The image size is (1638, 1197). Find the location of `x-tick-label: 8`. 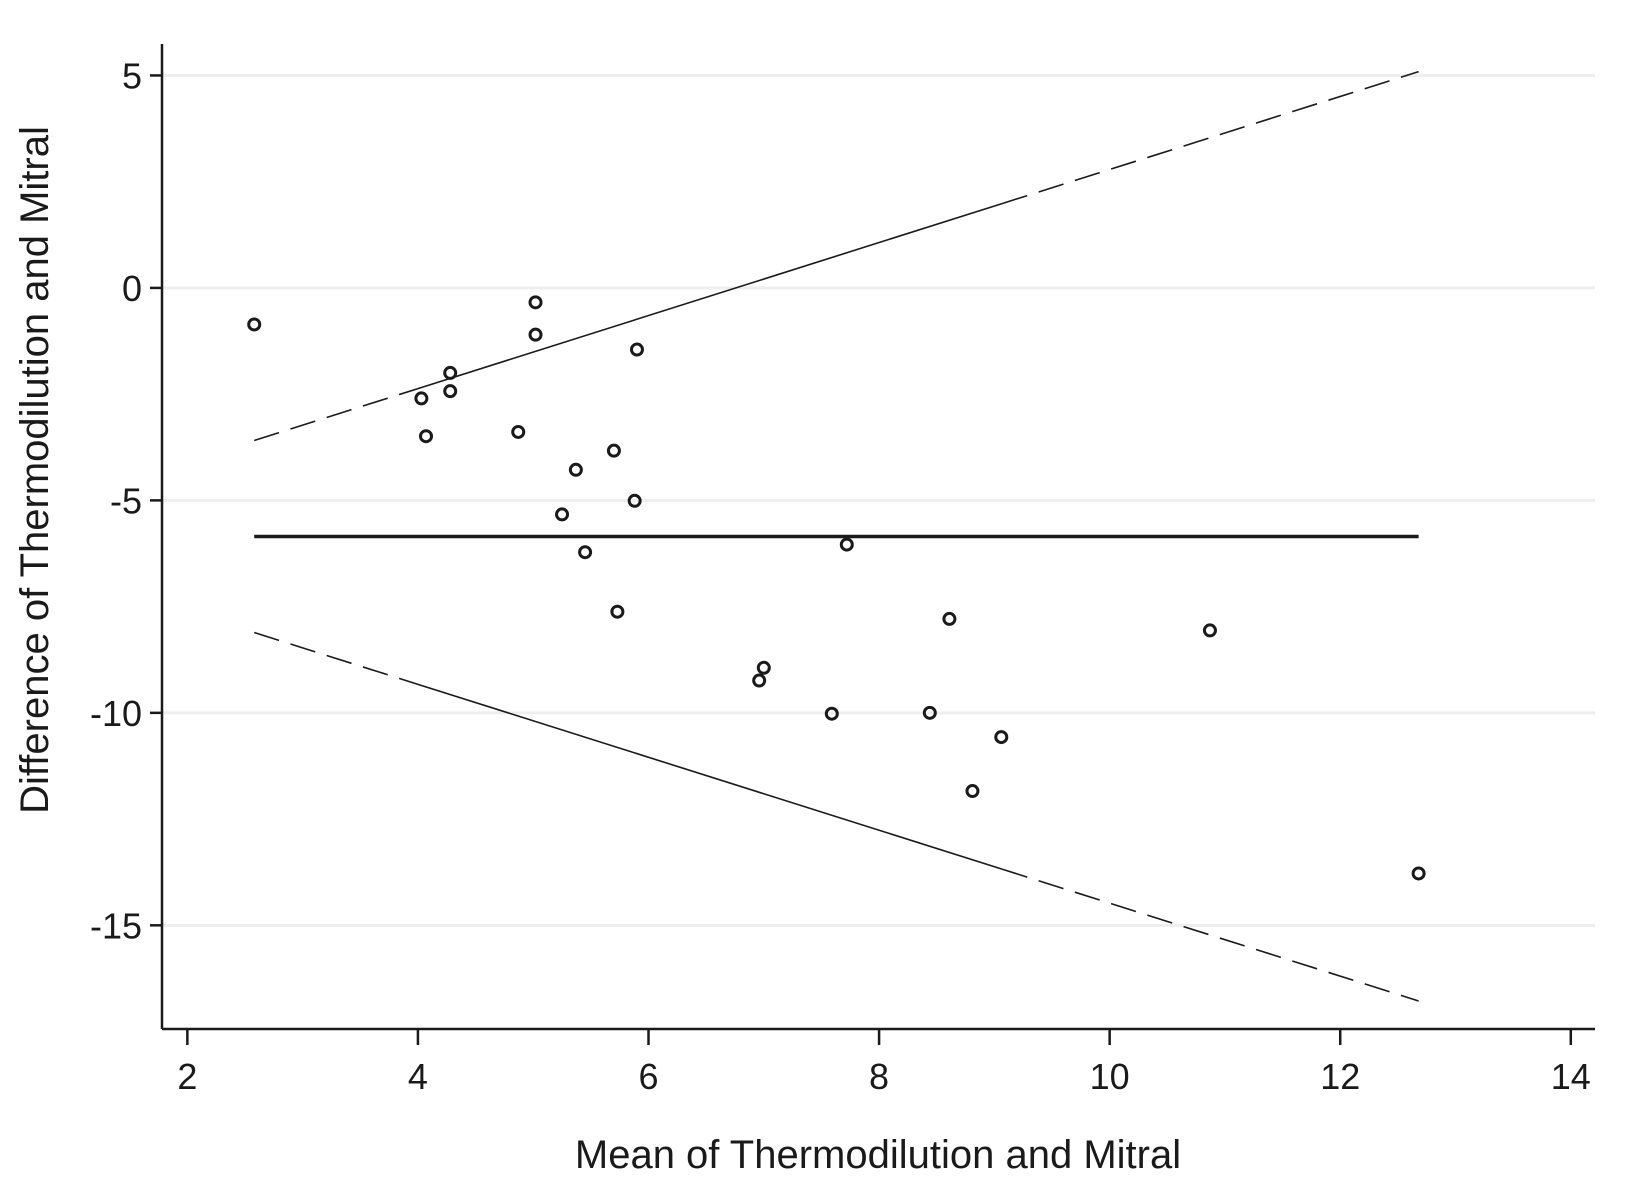

x-tick-label: 8 is located at coordinates (879, 1076).